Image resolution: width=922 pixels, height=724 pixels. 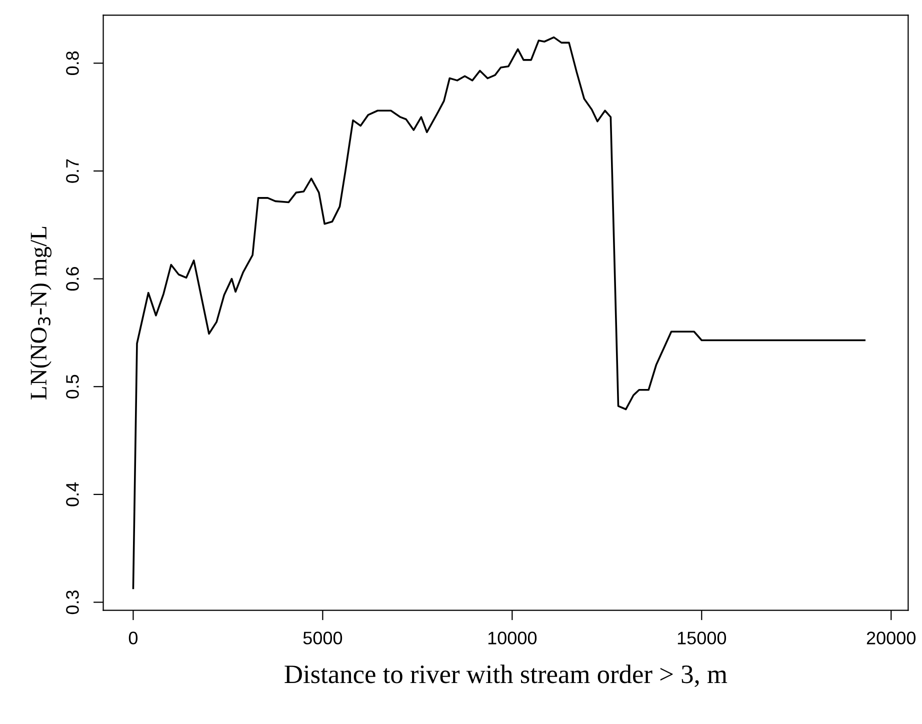 What do you see at coordinates (72, 63) in the screenshot?
I see `y-tick-label: 0.8` at bounding box center [72, 63].